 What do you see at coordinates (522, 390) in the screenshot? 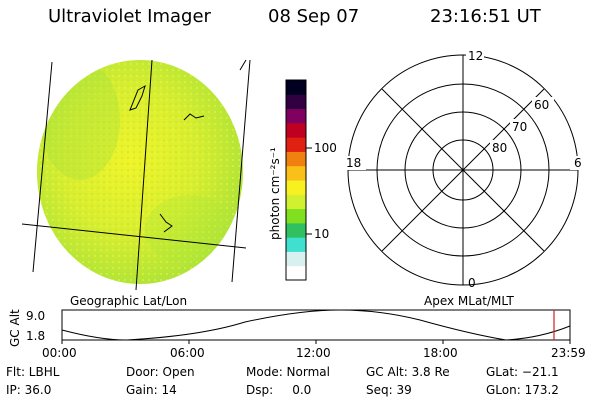
I see `status-glon: GLon: 173.2` at bounding box center [522, 390].